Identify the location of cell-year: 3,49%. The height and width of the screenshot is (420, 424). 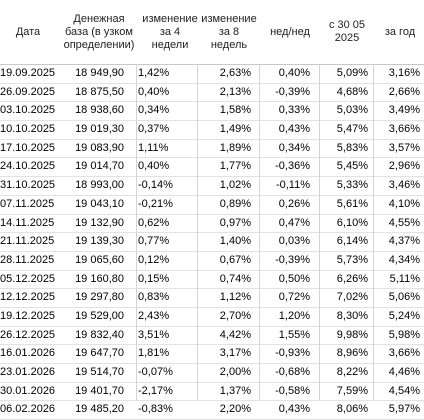
(404, 110).